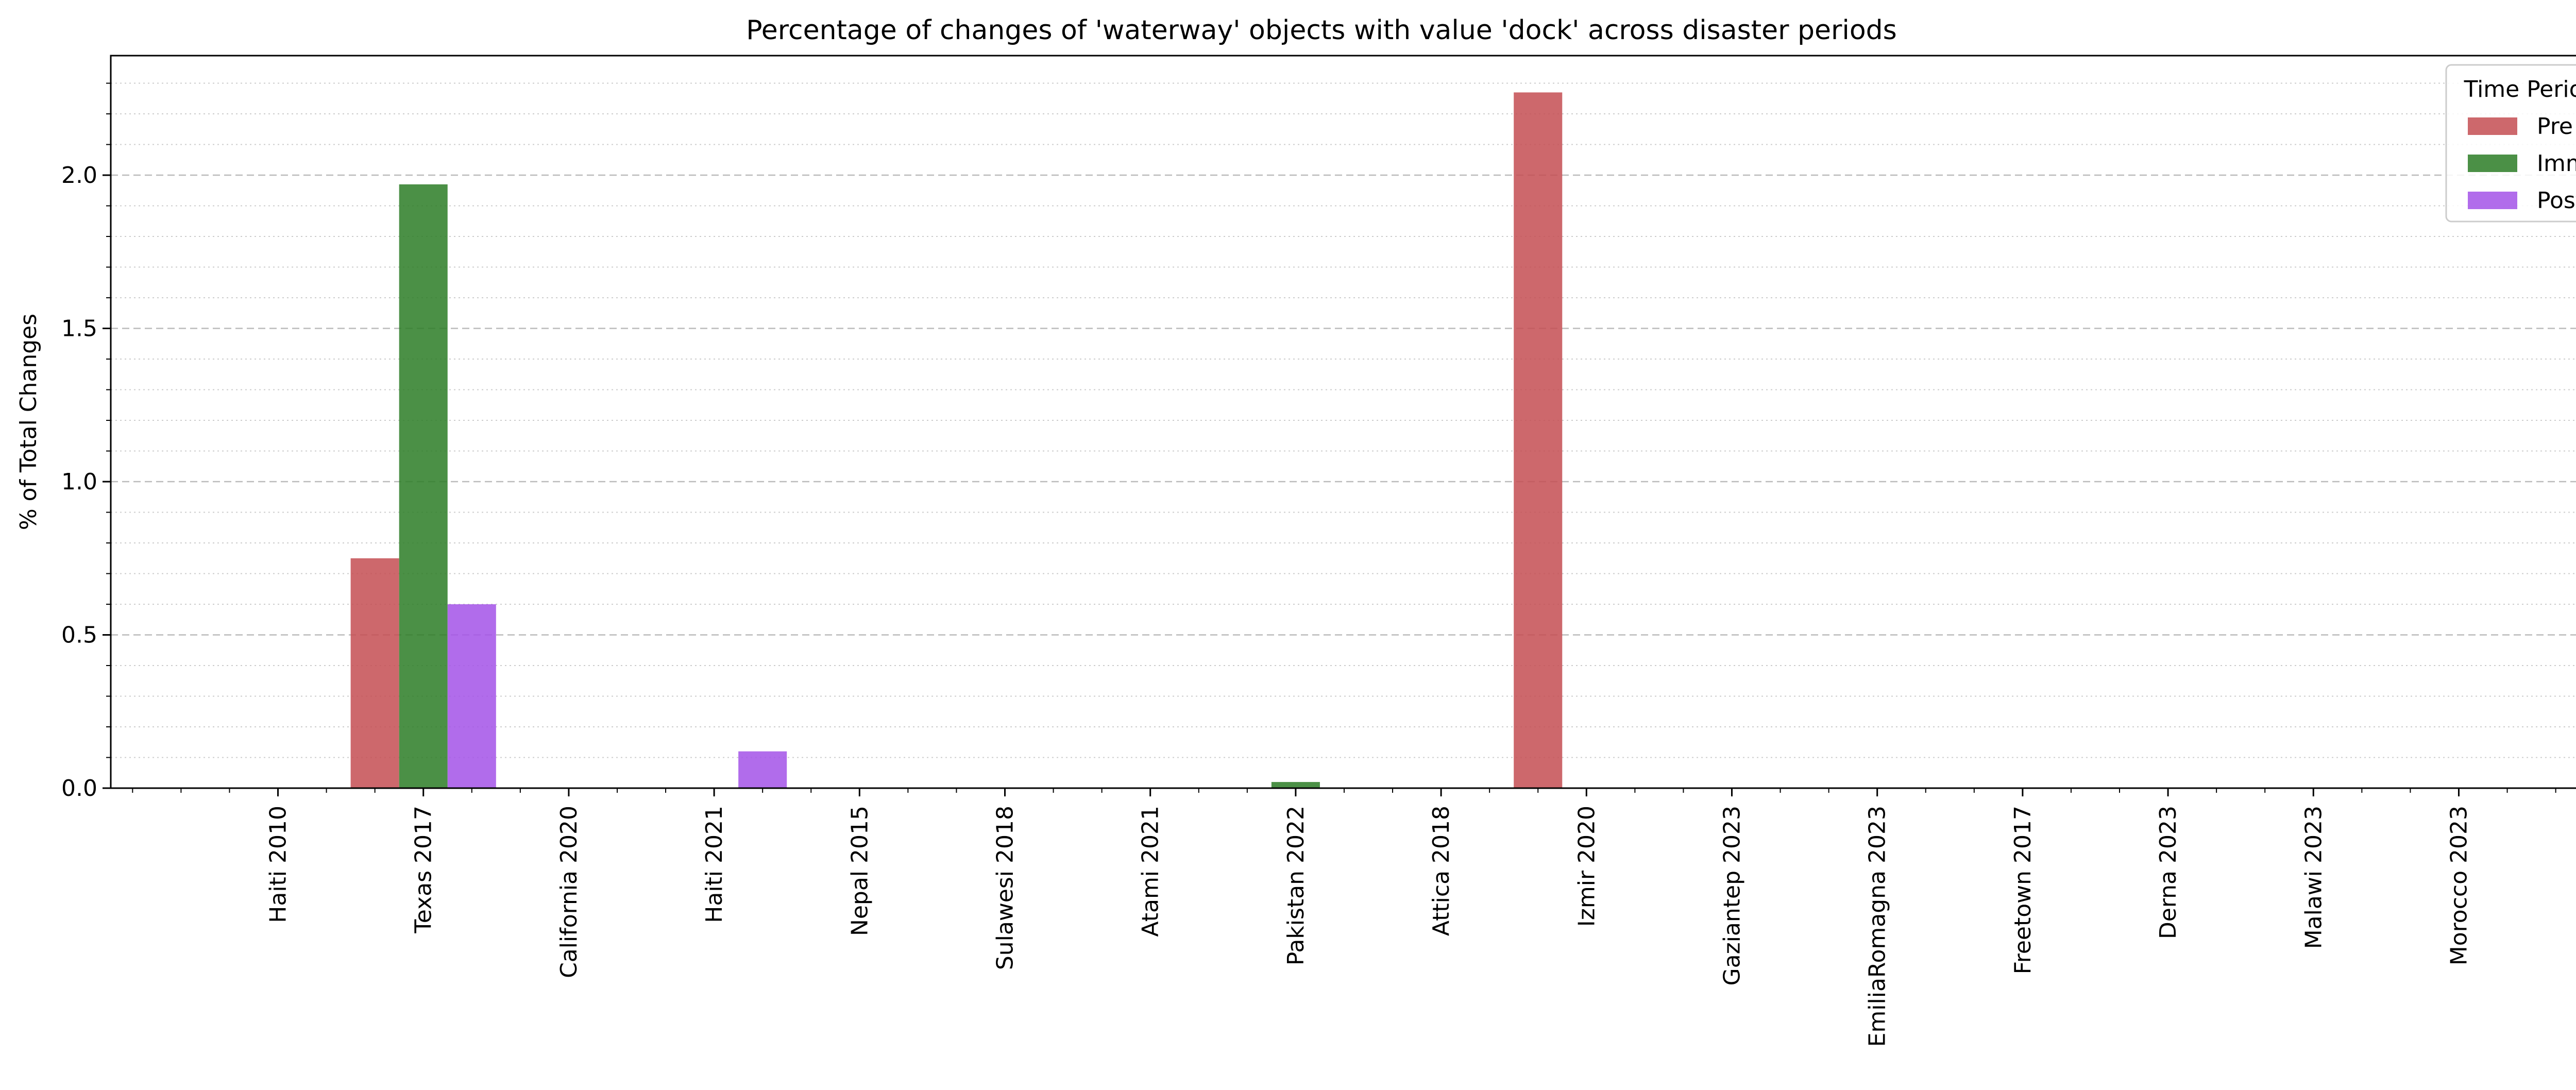  What do you see at coordinates (1586, 867) in the screenshot?
I see `x-tick-label: Izmir 2020` at bounding box center [1586, 867].